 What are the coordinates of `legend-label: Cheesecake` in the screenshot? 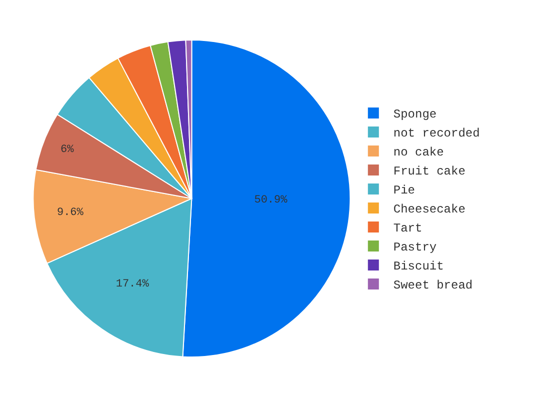 It's located at (429, 209).